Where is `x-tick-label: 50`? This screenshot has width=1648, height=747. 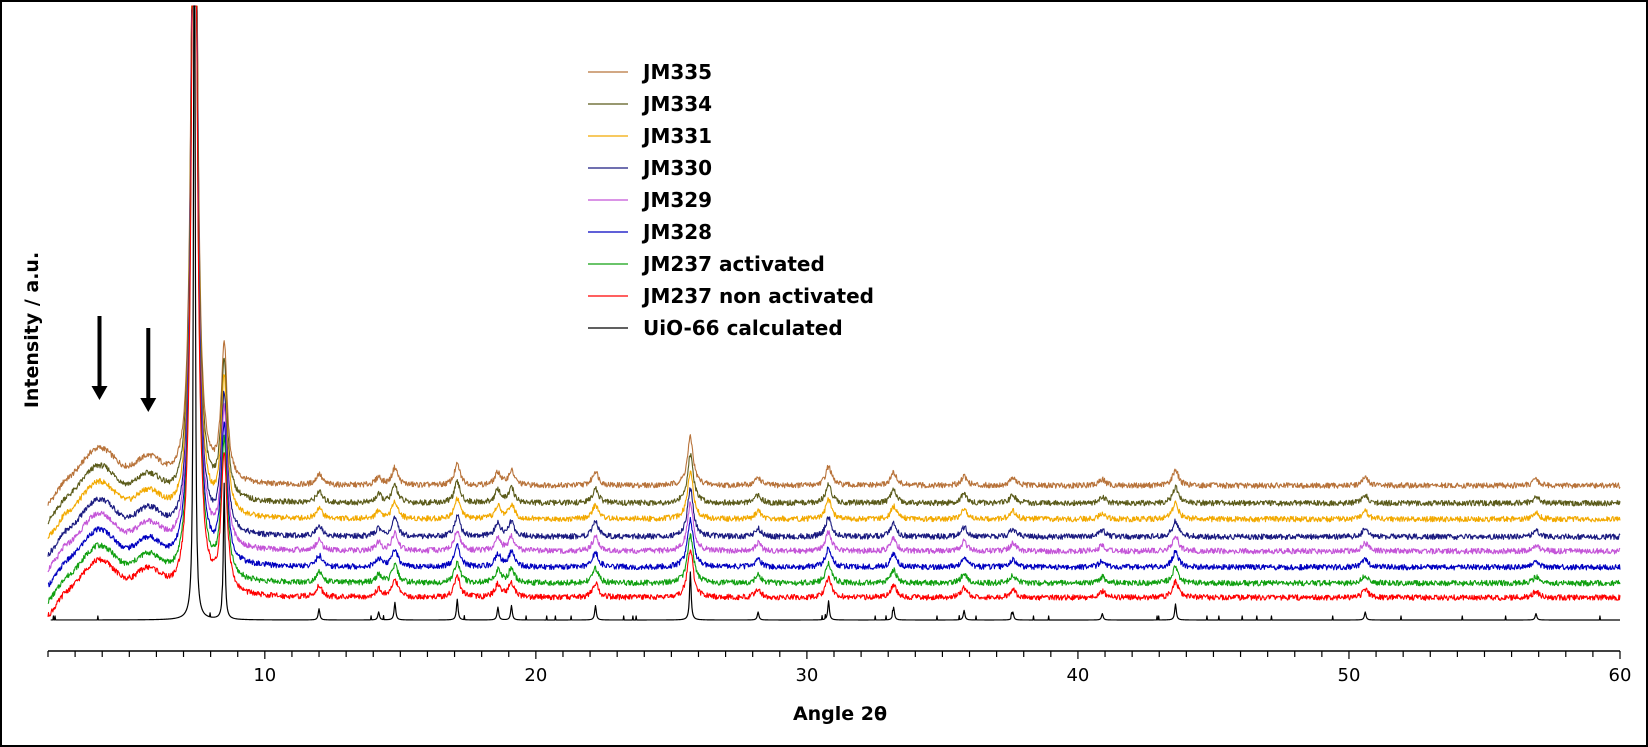
x-tick-label: 50 is located at coordinates (1349, 675).